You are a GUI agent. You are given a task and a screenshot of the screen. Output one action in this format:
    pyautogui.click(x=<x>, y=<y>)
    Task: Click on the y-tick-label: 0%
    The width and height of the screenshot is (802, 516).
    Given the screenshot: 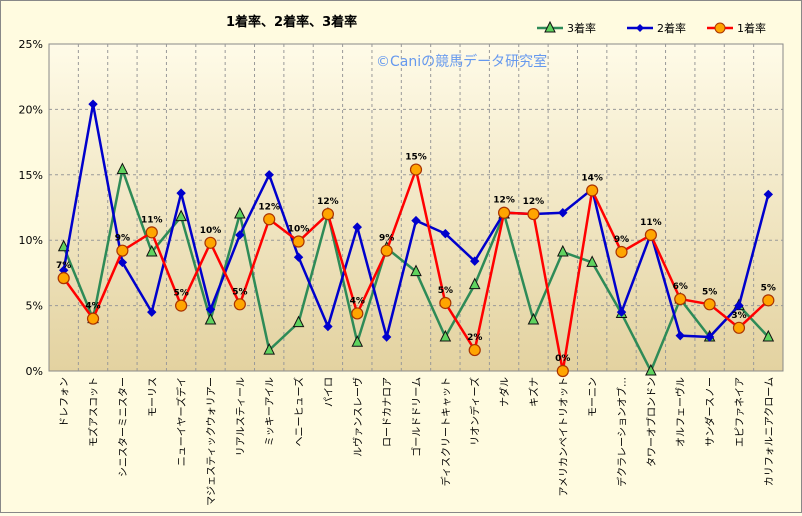 What is the action you would take?
    pyautogui.click(x=34, y=371)
    